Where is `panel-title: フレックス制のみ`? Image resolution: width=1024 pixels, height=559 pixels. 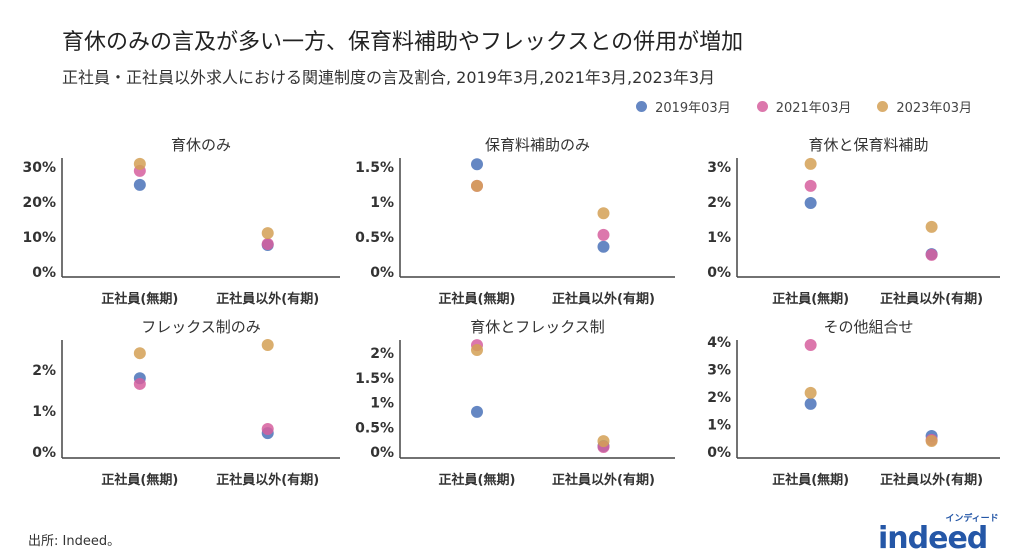 panel-title: フレックス制のみ is located at coordinates (201, 327).